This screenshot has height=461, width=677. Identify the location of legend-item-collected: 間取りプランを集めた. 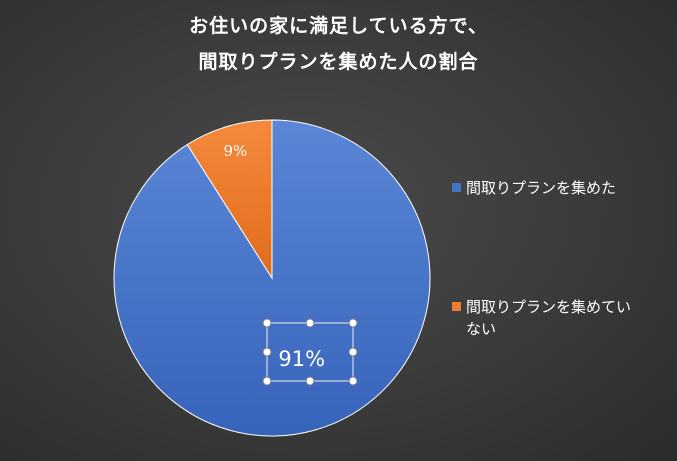
(547, 188).